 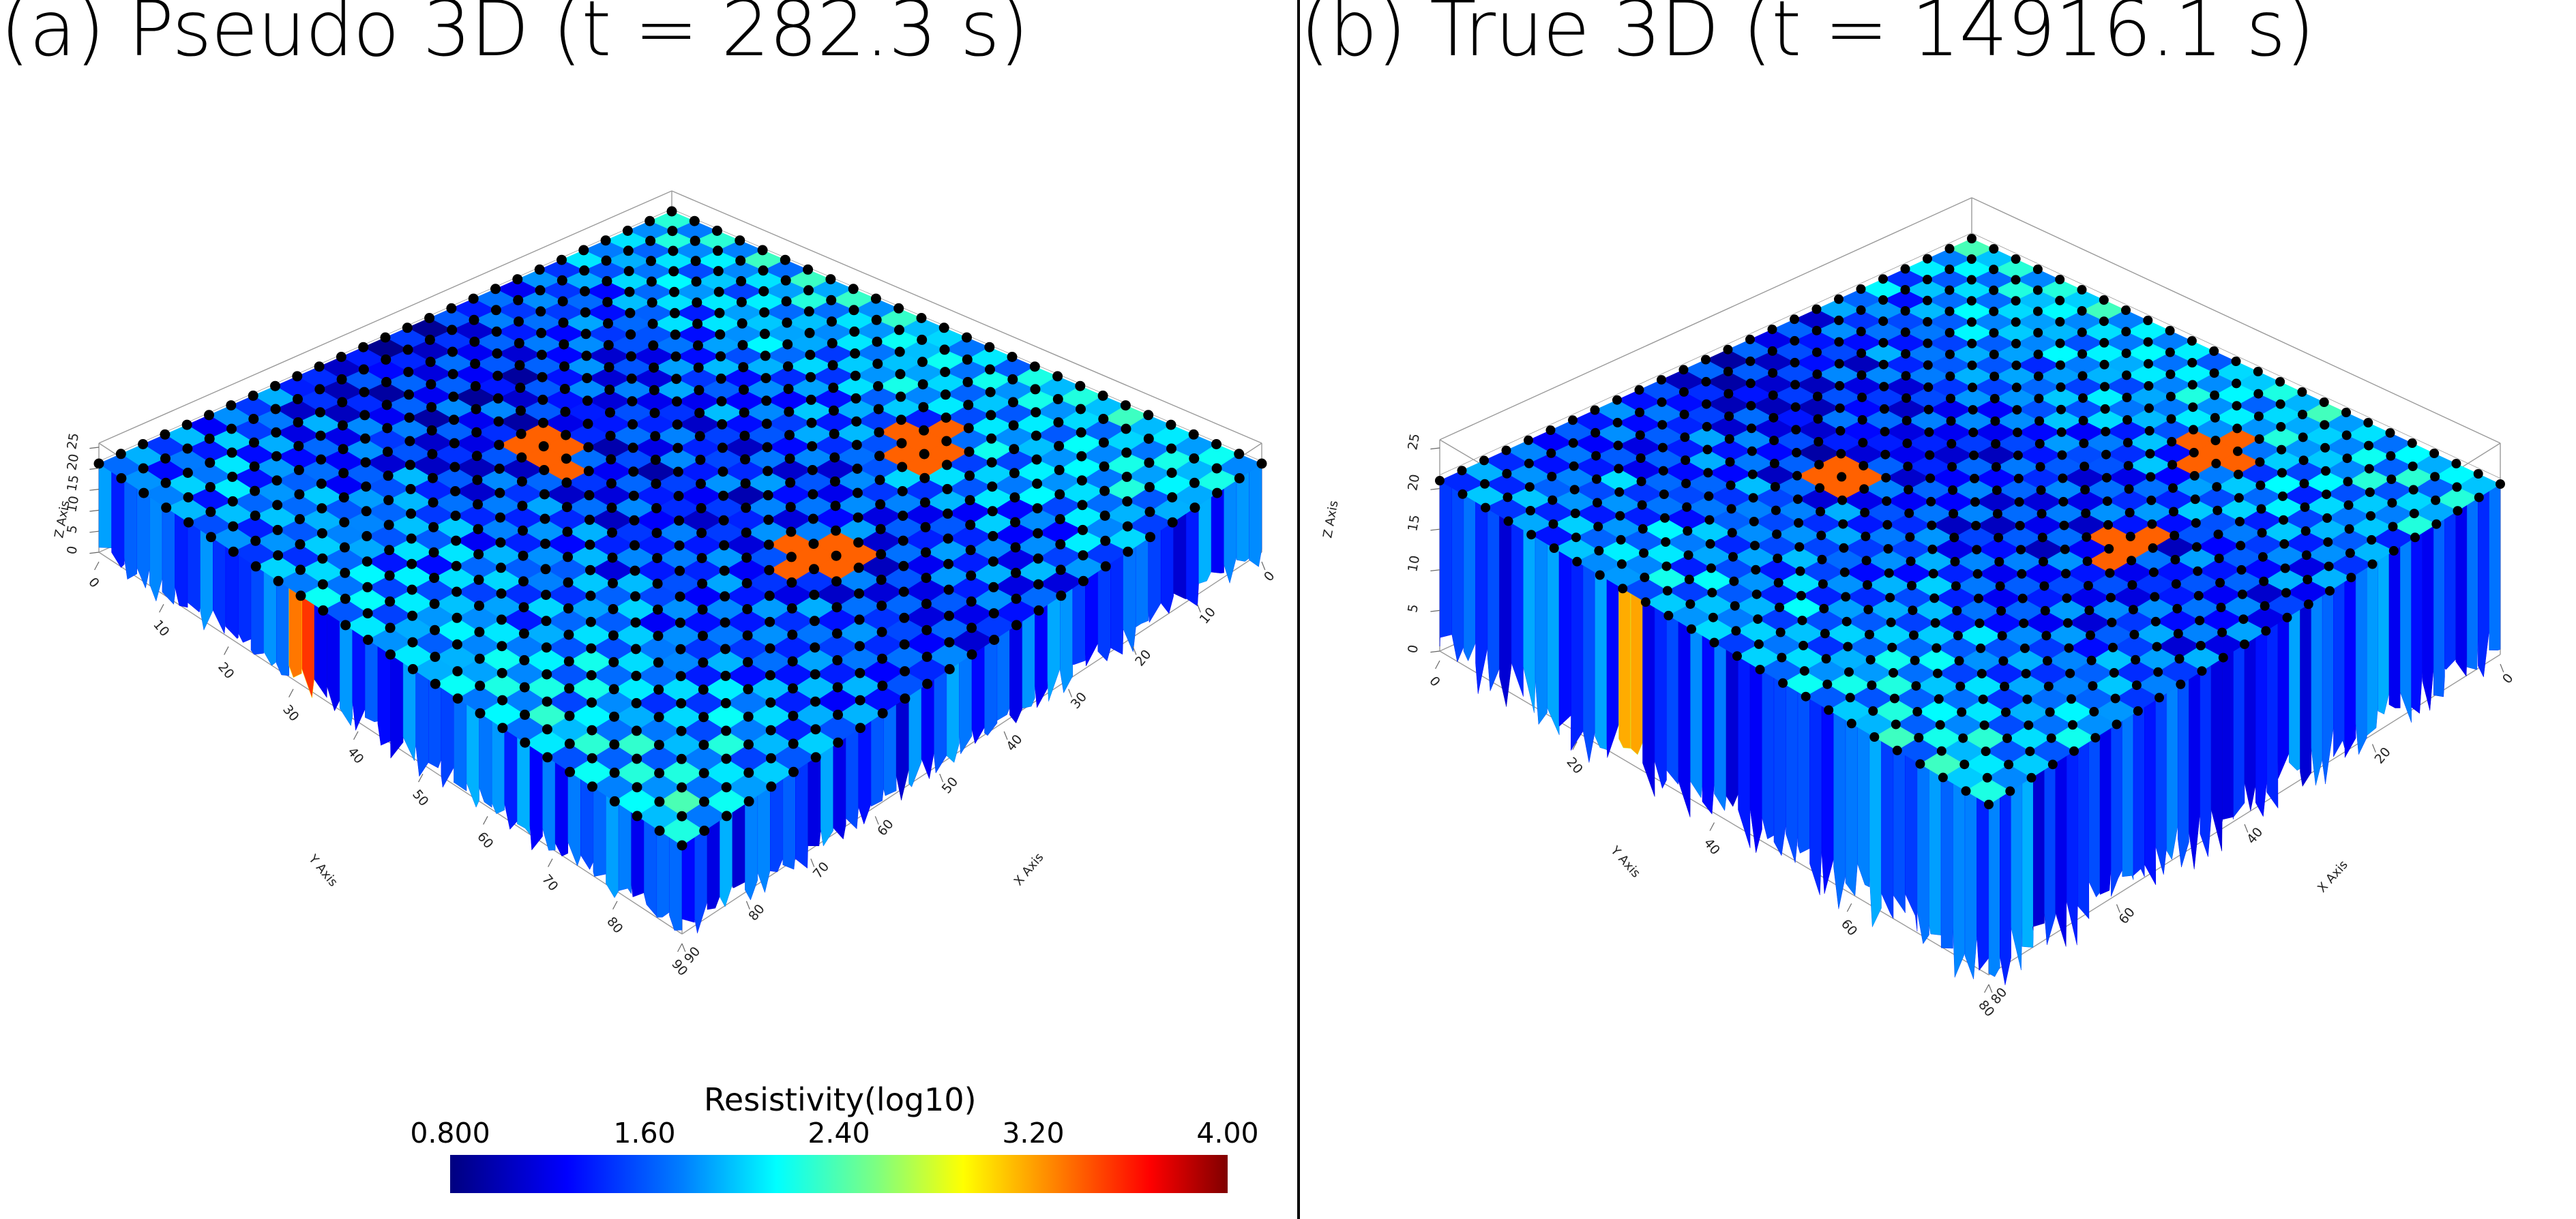 I want to click on x-tick-label: 70, so click(x=821, y=870).